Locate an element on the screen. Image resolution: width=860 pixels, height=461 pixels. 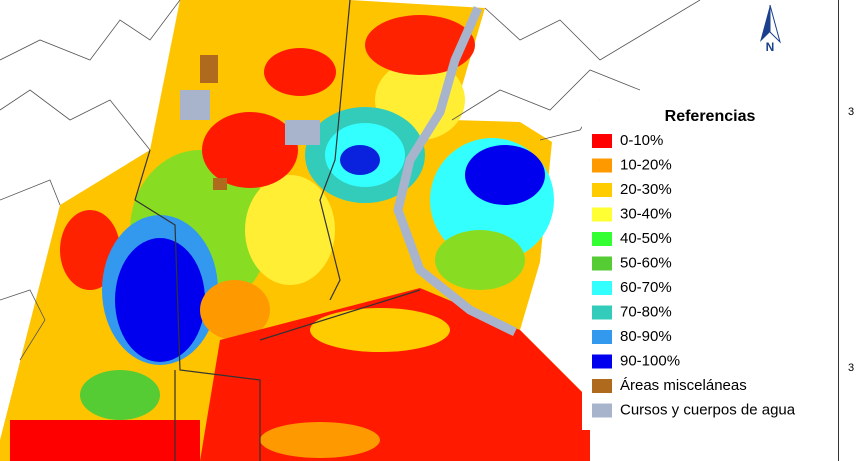
north-label: N is located at coordinates (770, 47).